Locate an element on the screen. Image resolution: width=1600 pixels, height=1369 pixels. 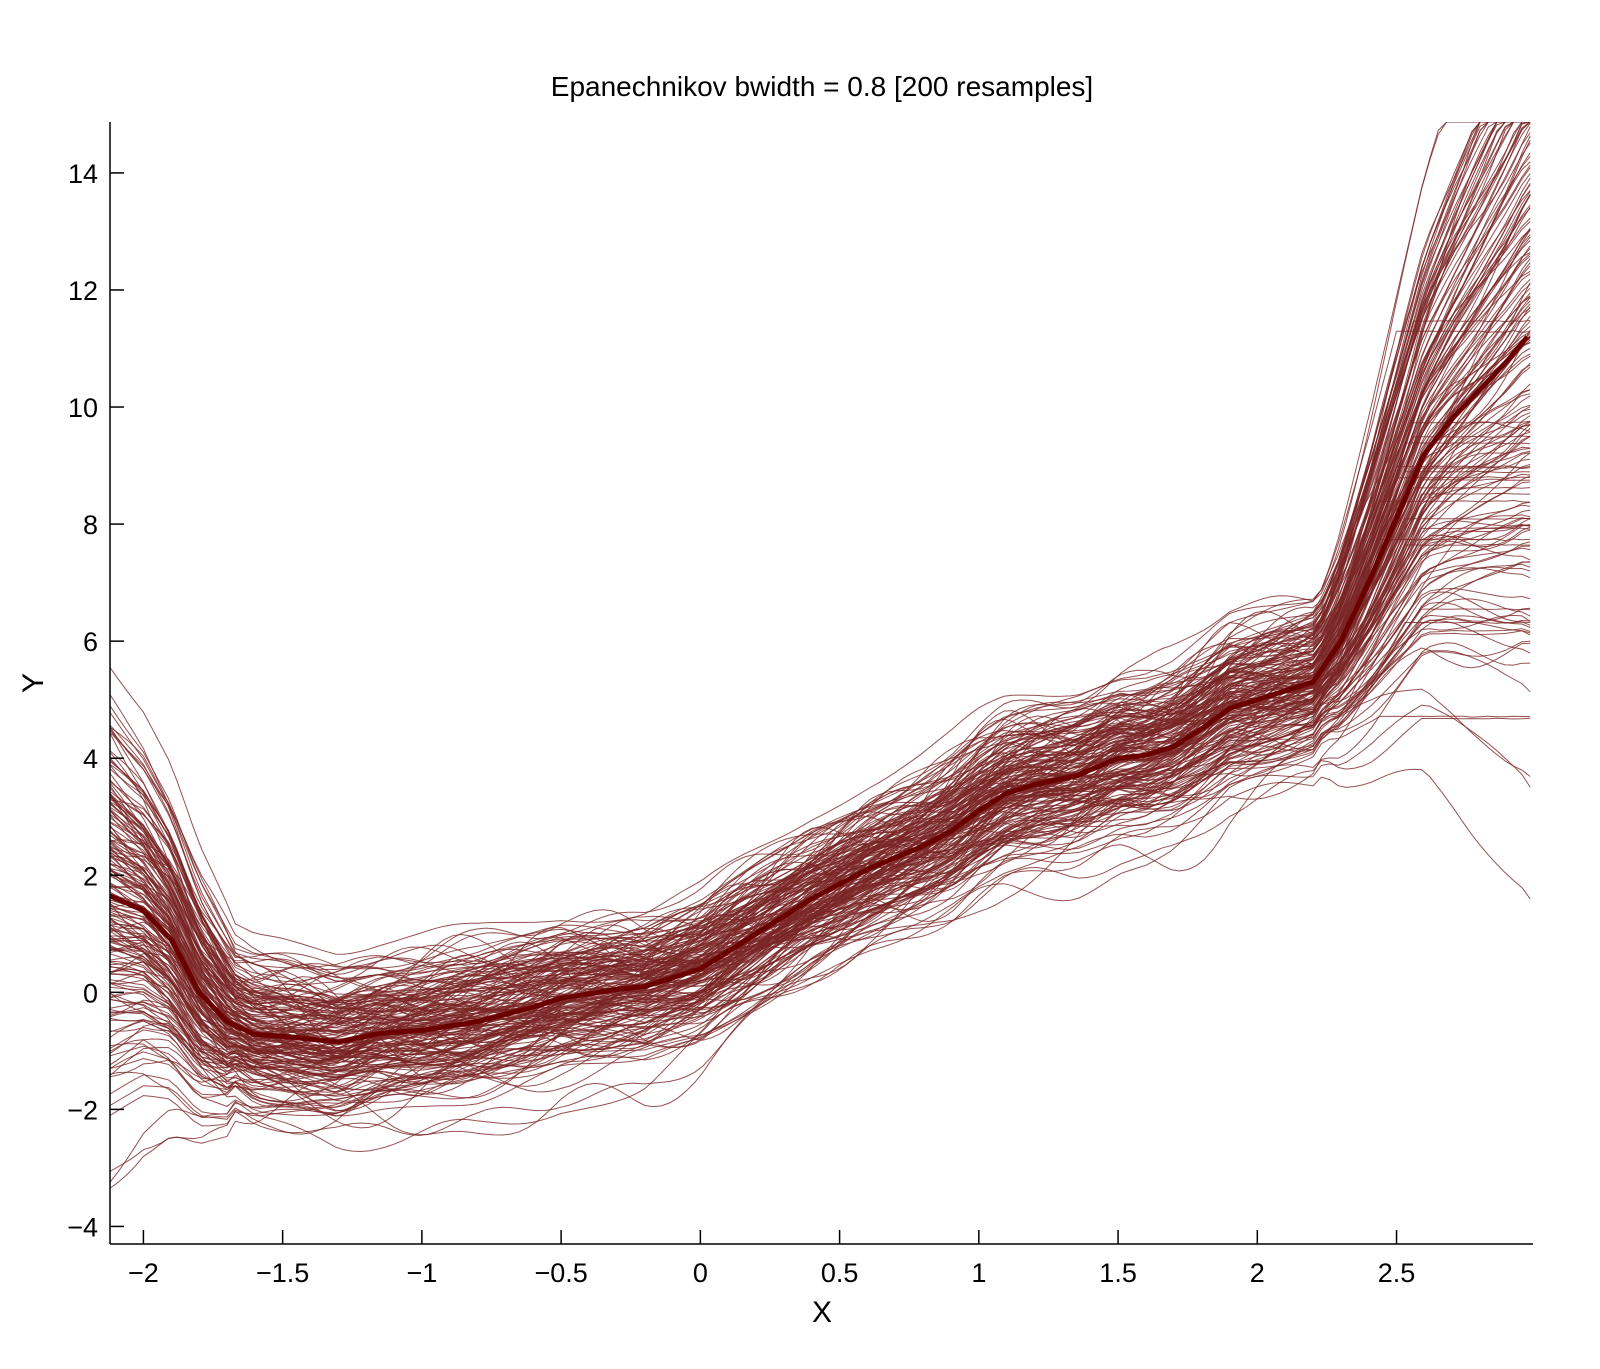
x-tick-label: 1.5 is located at coordinates (1118, 1273).